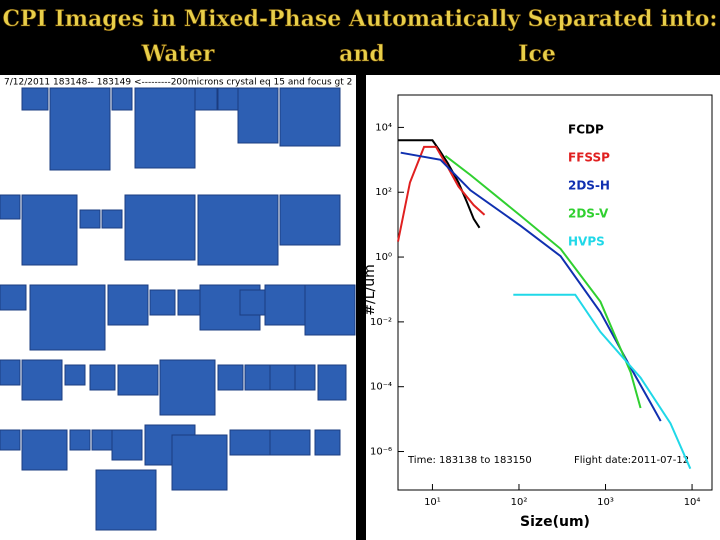  What do you see at coordinates (381, 387) in the screenshot?
I see `y-tick-label: 10⁻⁴` at bounding box center [381, 387].